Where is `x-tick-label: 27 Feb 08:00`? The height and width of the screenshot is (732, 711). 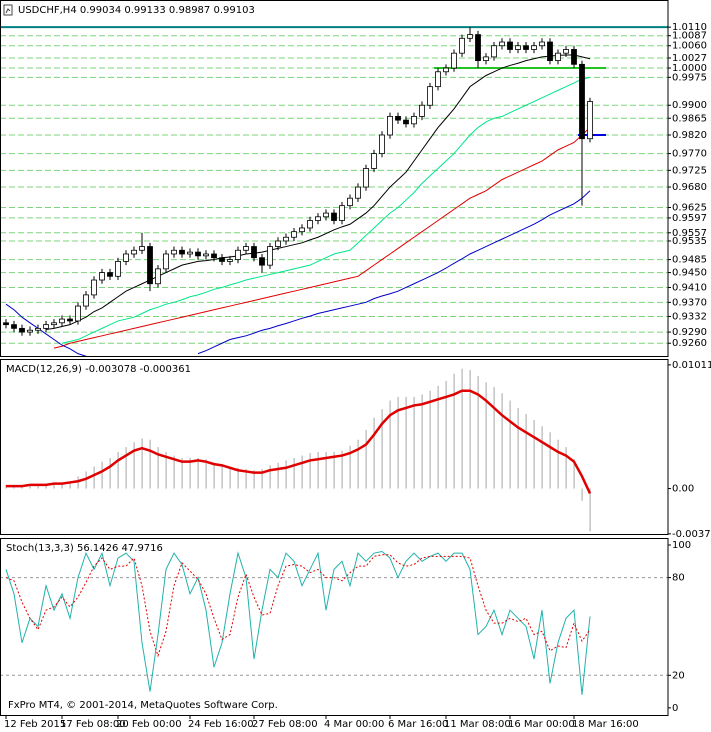
x-tick-label: 27 Feb 08:00 is located at coordinates (285, 724).